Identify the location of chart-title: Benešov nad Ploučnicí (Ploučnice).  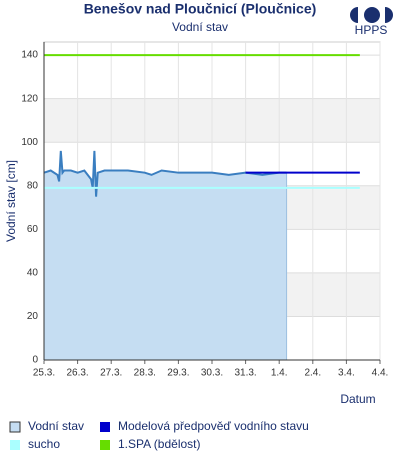
(200, 9).